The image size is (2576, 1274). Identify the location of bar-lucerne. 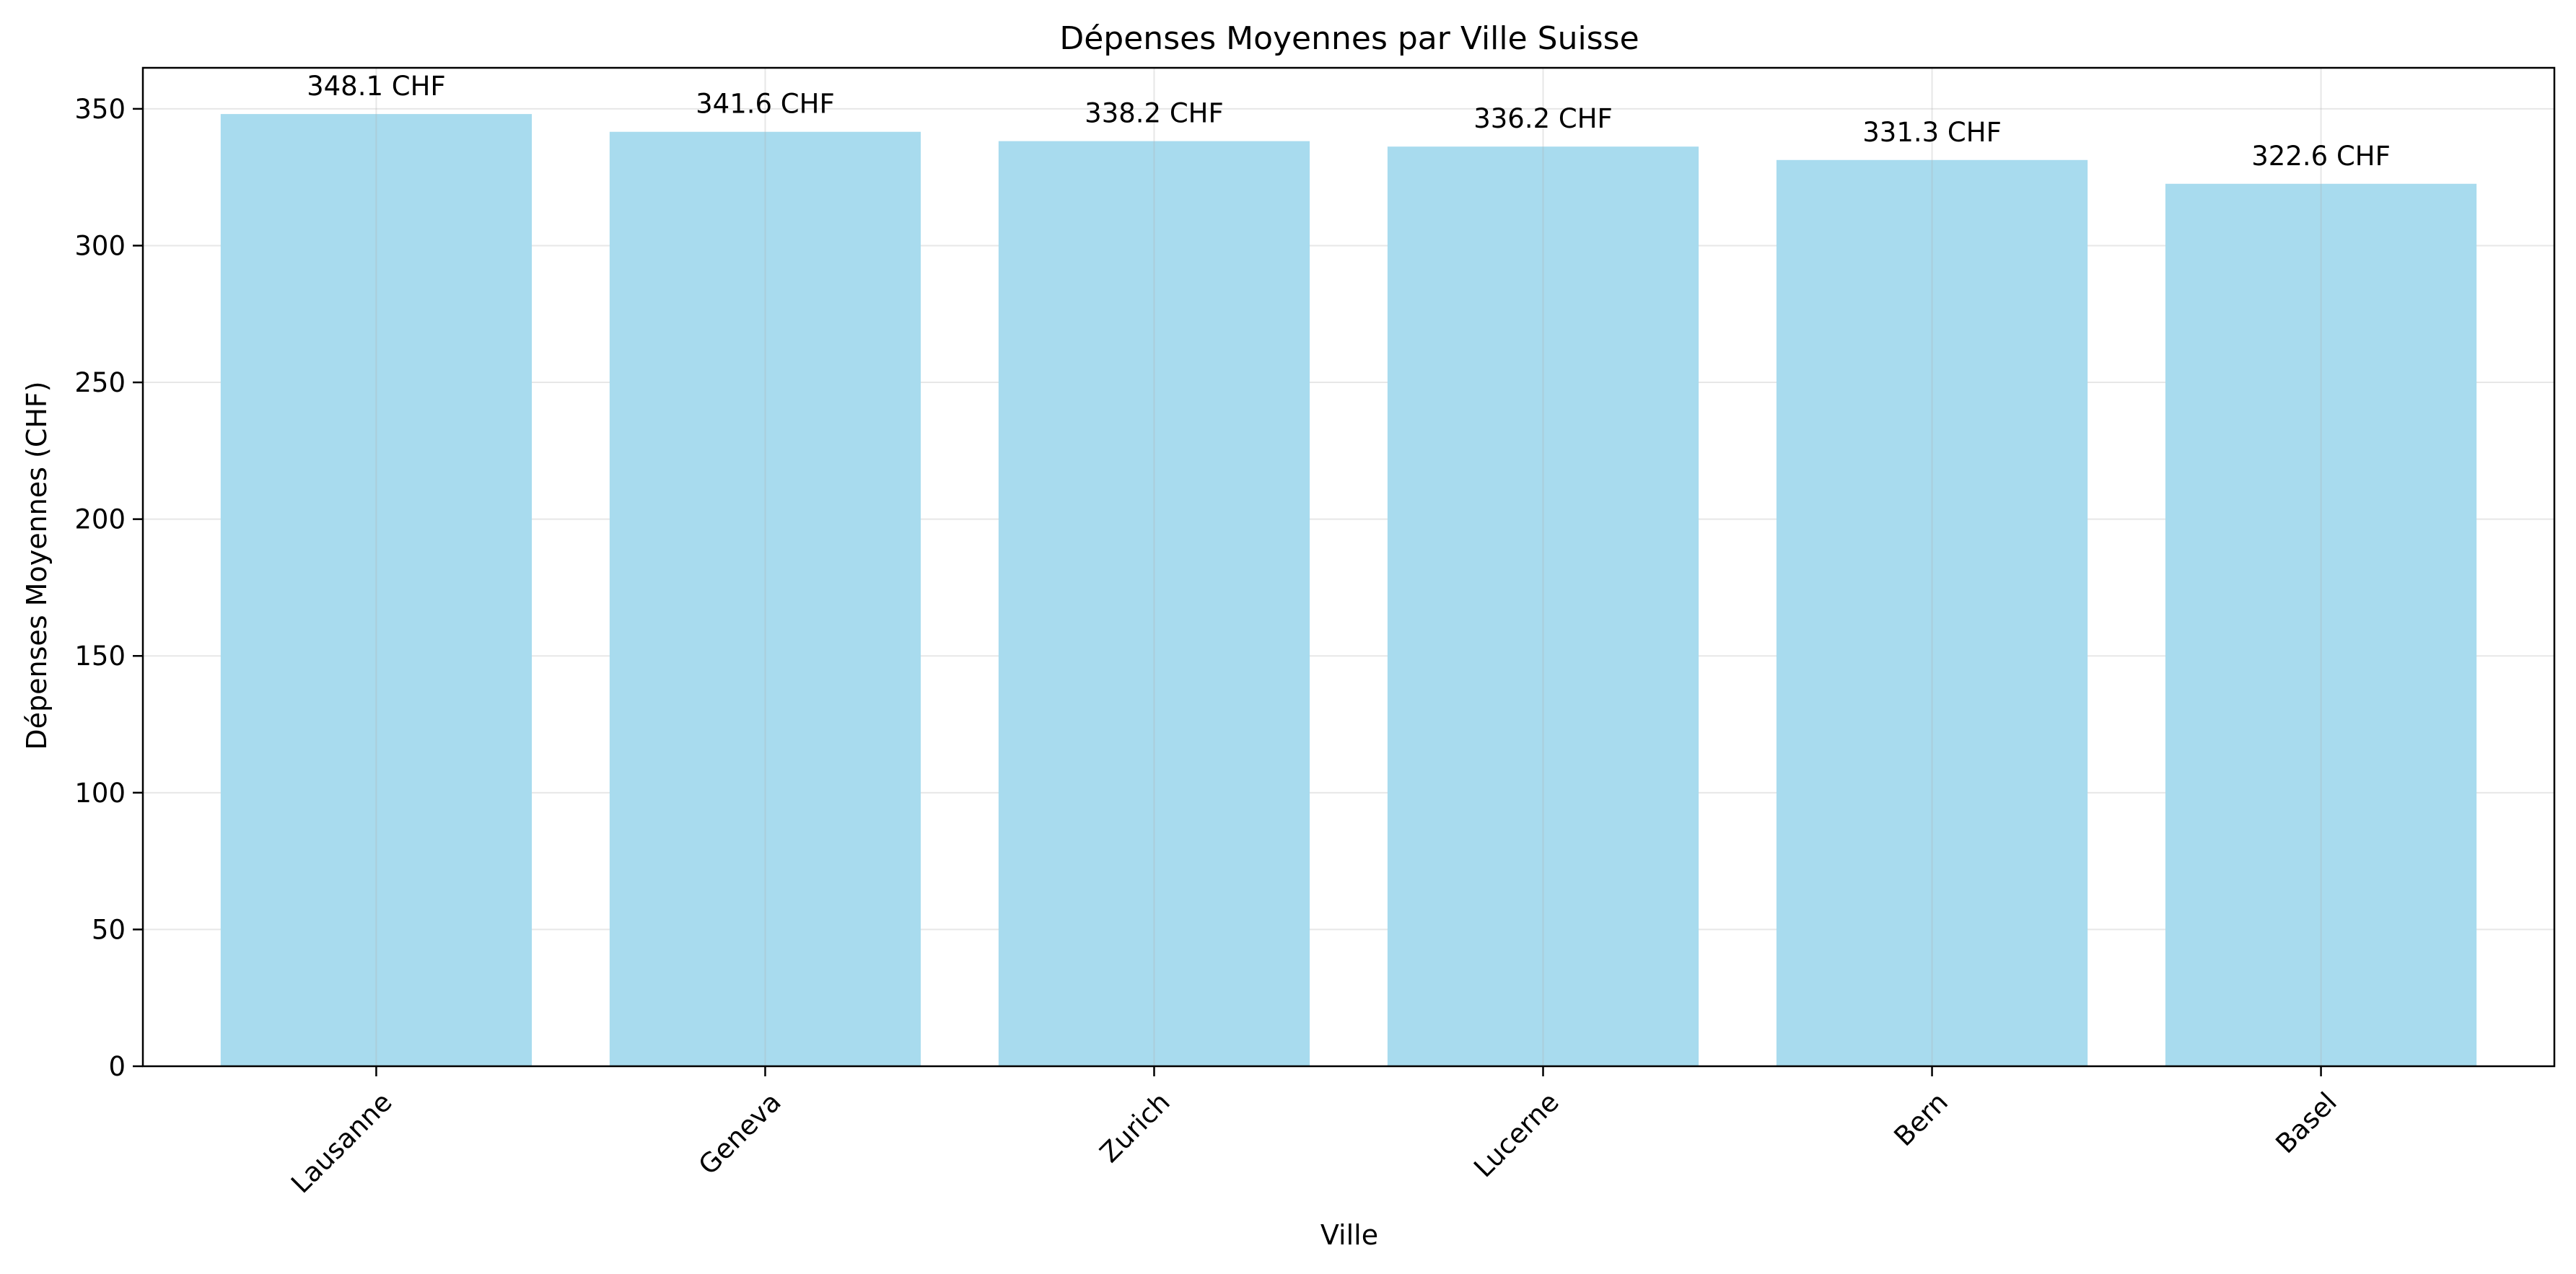
(1543, 606).